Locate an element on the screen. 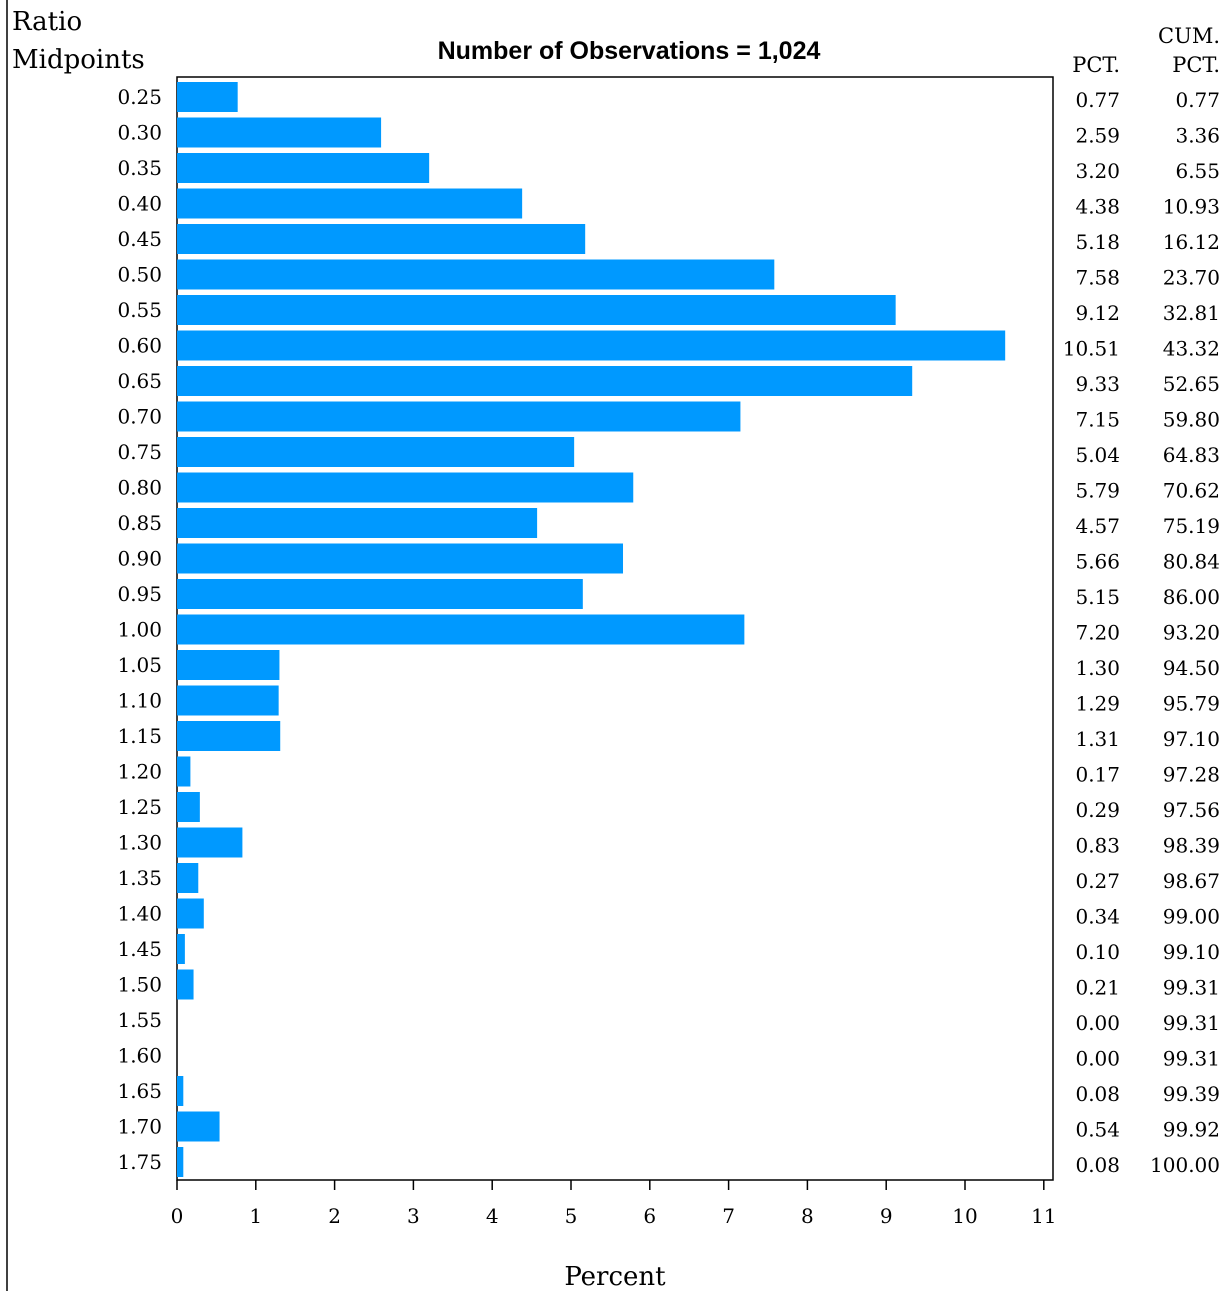  bar-0.60 is located at coordinates (591, 345).